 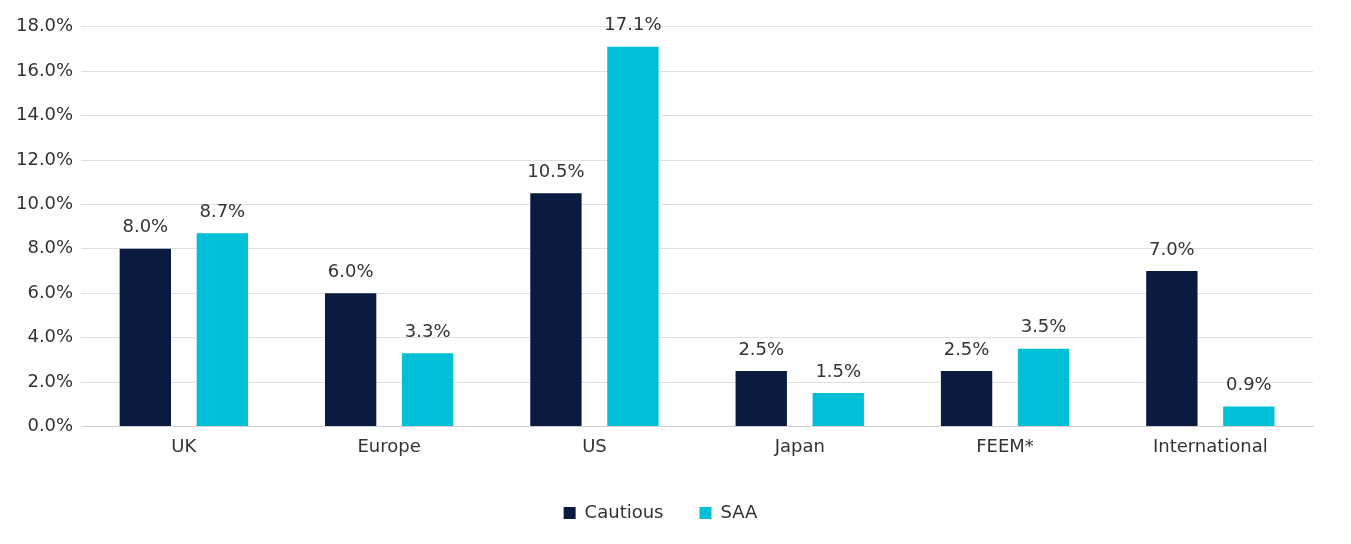 I want to click on y-tick-label: 6.0%, so click(x=50, y=291).